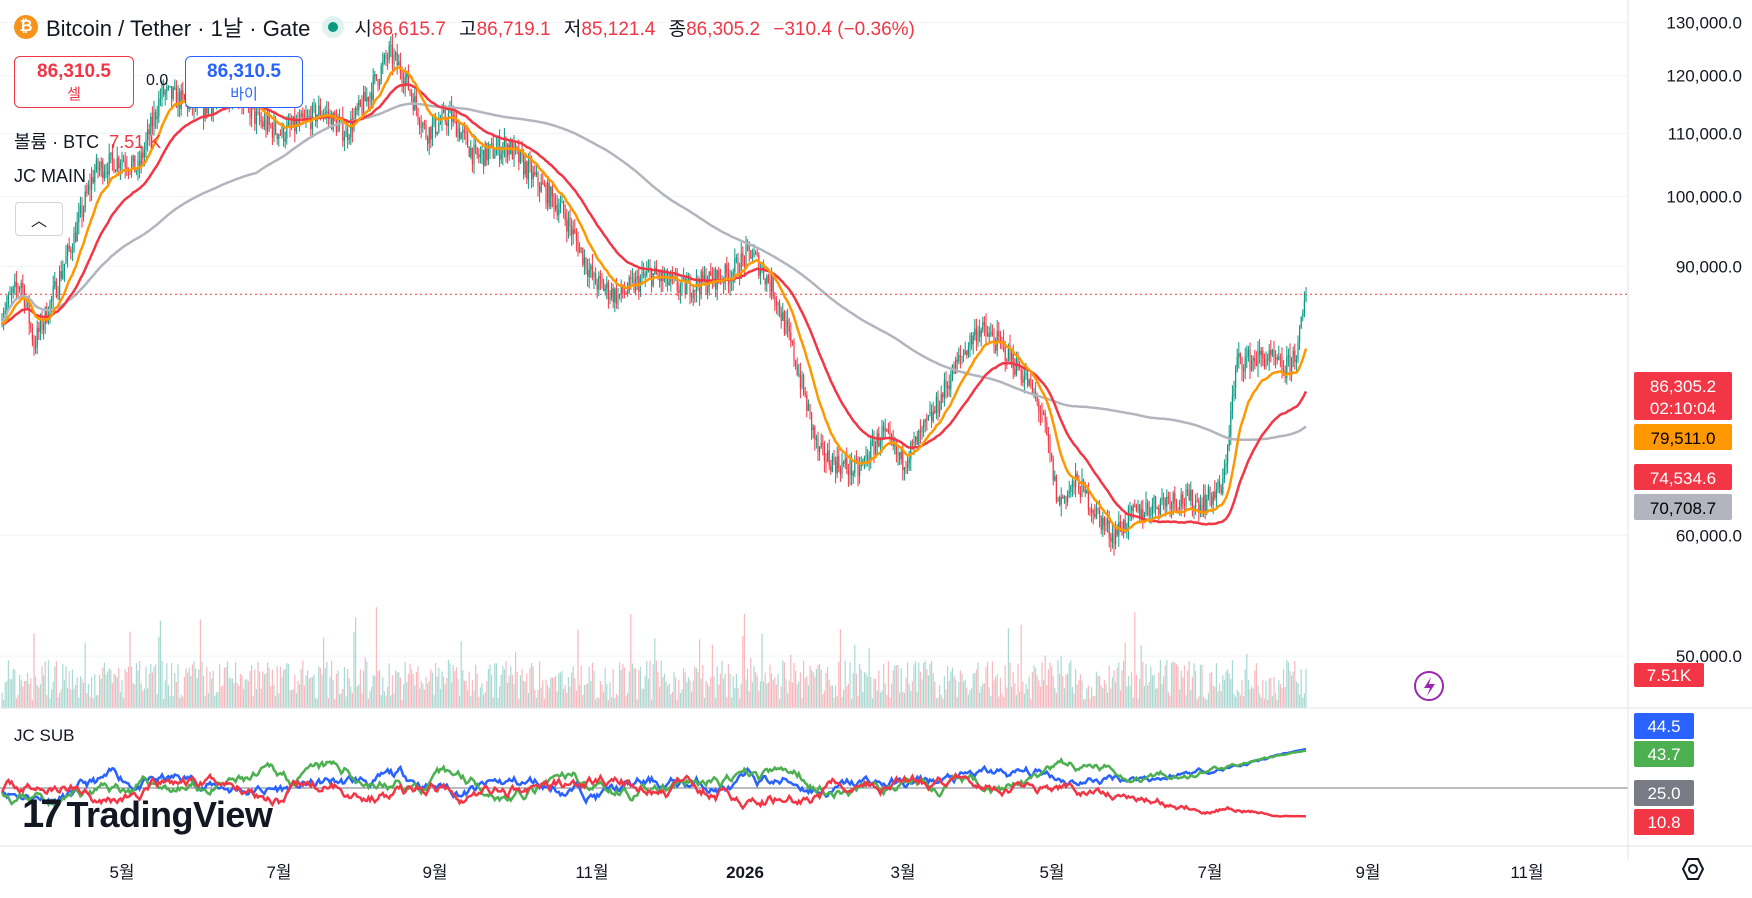  I want to click on buy-button: 86,310.5 바이, so click(244, 82).